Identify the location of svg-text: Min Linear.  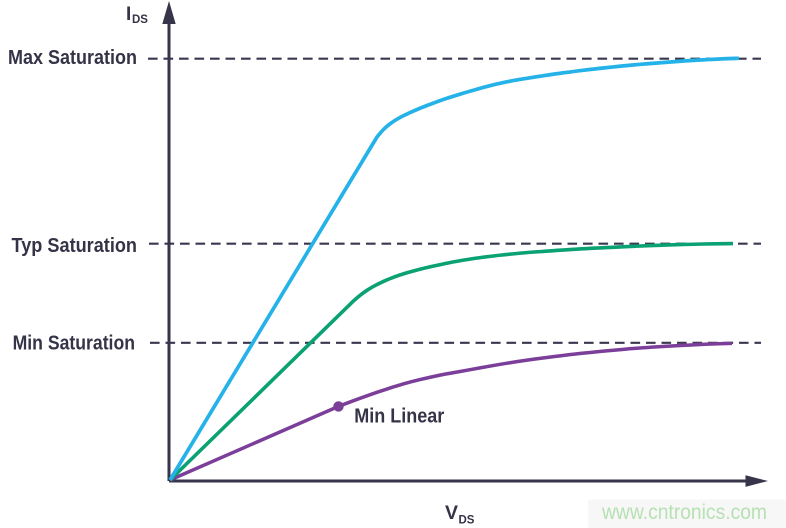
(399, 416).